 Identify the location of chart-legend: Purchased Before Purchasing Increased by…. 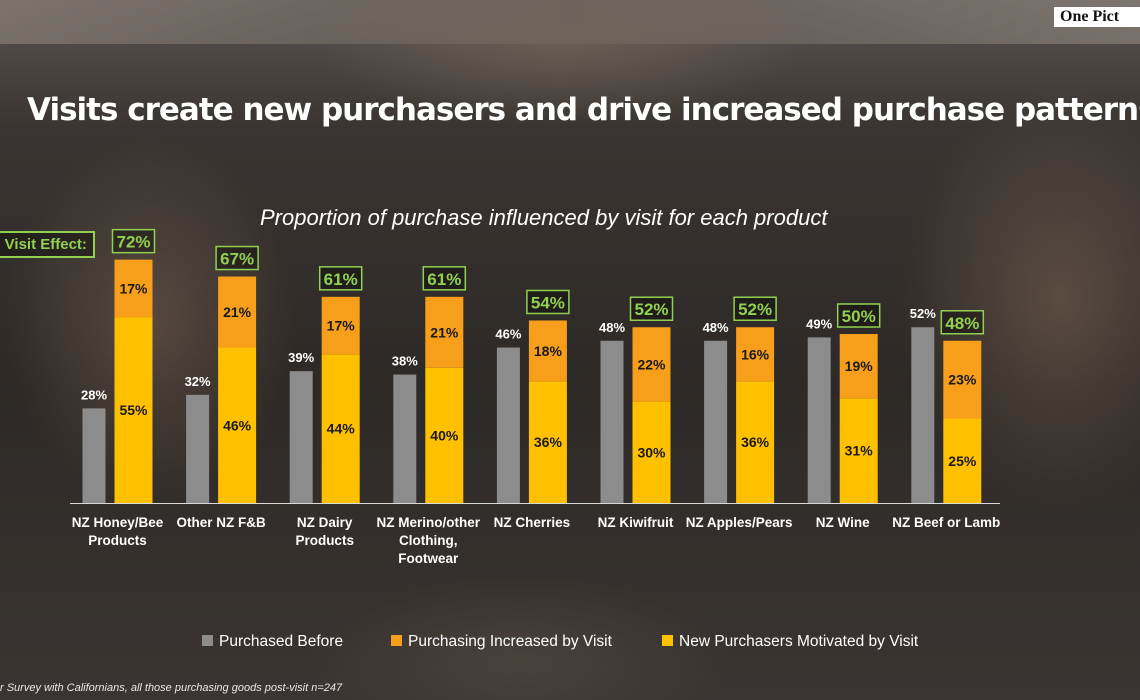
(570, 643).